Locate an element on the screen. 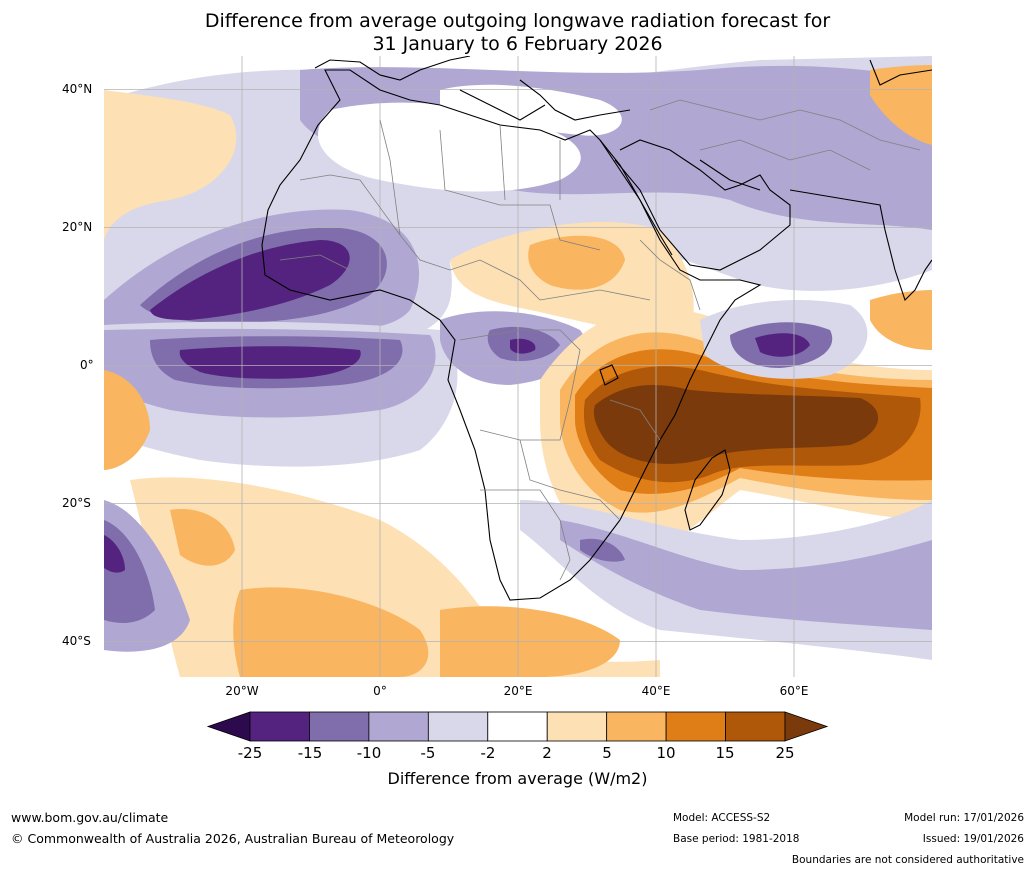  lon-label-0: 0° is located at coordinates (380, 691).